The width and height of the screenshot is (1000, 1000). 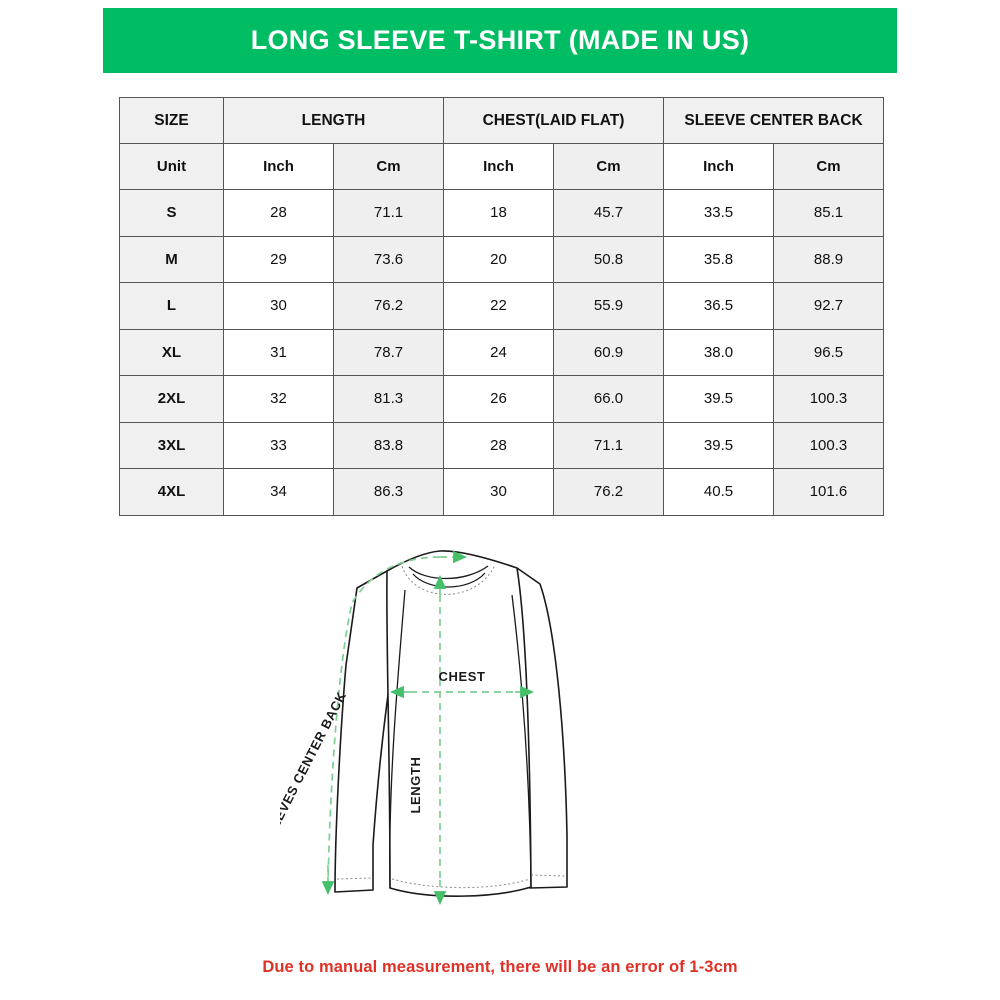 I want to click on cell-length-cm: 81.3, so click(x=388, y=399).